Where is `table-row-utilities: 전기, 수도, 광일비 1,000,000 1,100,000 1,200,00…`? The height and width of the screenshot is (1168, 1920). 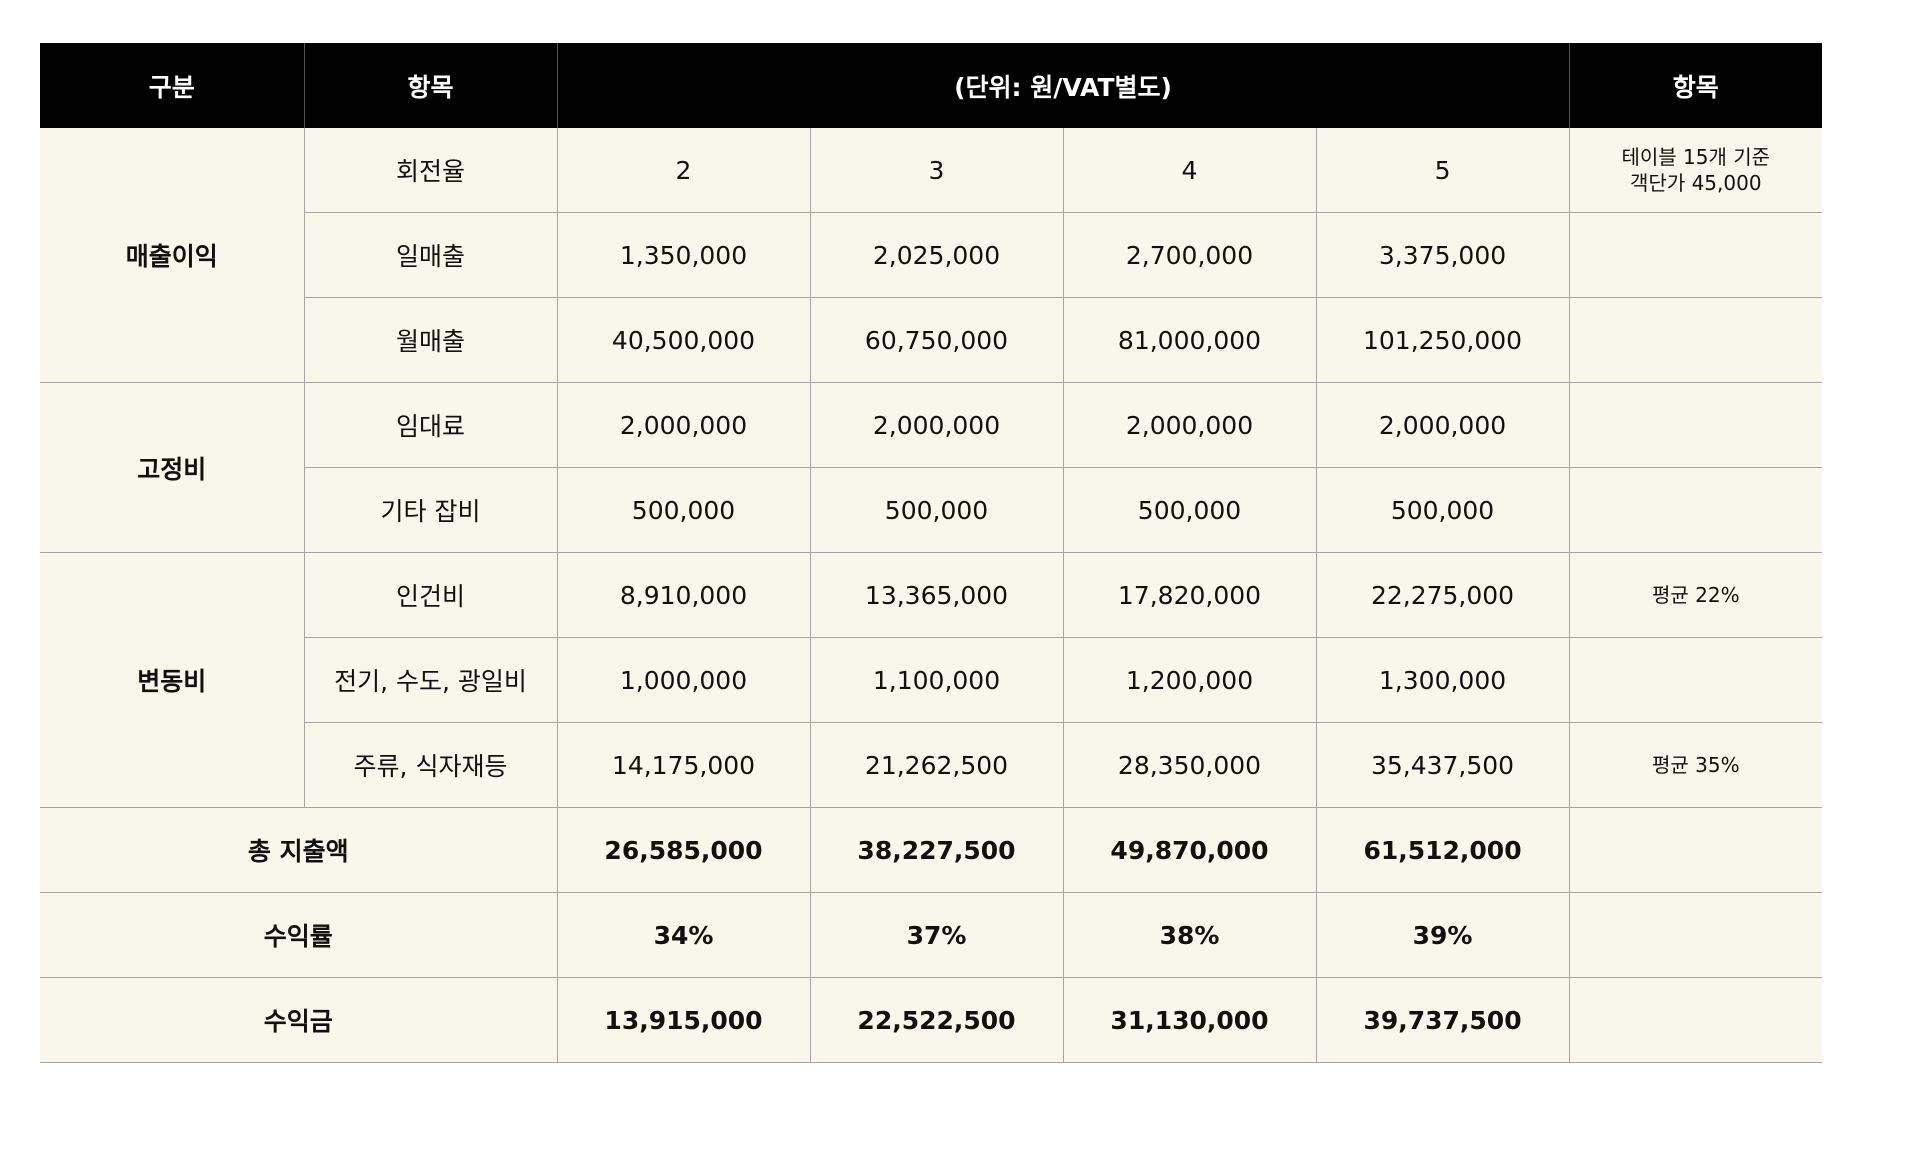 table-row-utilities: 전기, 수도, 광일비 1,000,000 1,100,000 1,200,00… is located at coordinates (931, 680).